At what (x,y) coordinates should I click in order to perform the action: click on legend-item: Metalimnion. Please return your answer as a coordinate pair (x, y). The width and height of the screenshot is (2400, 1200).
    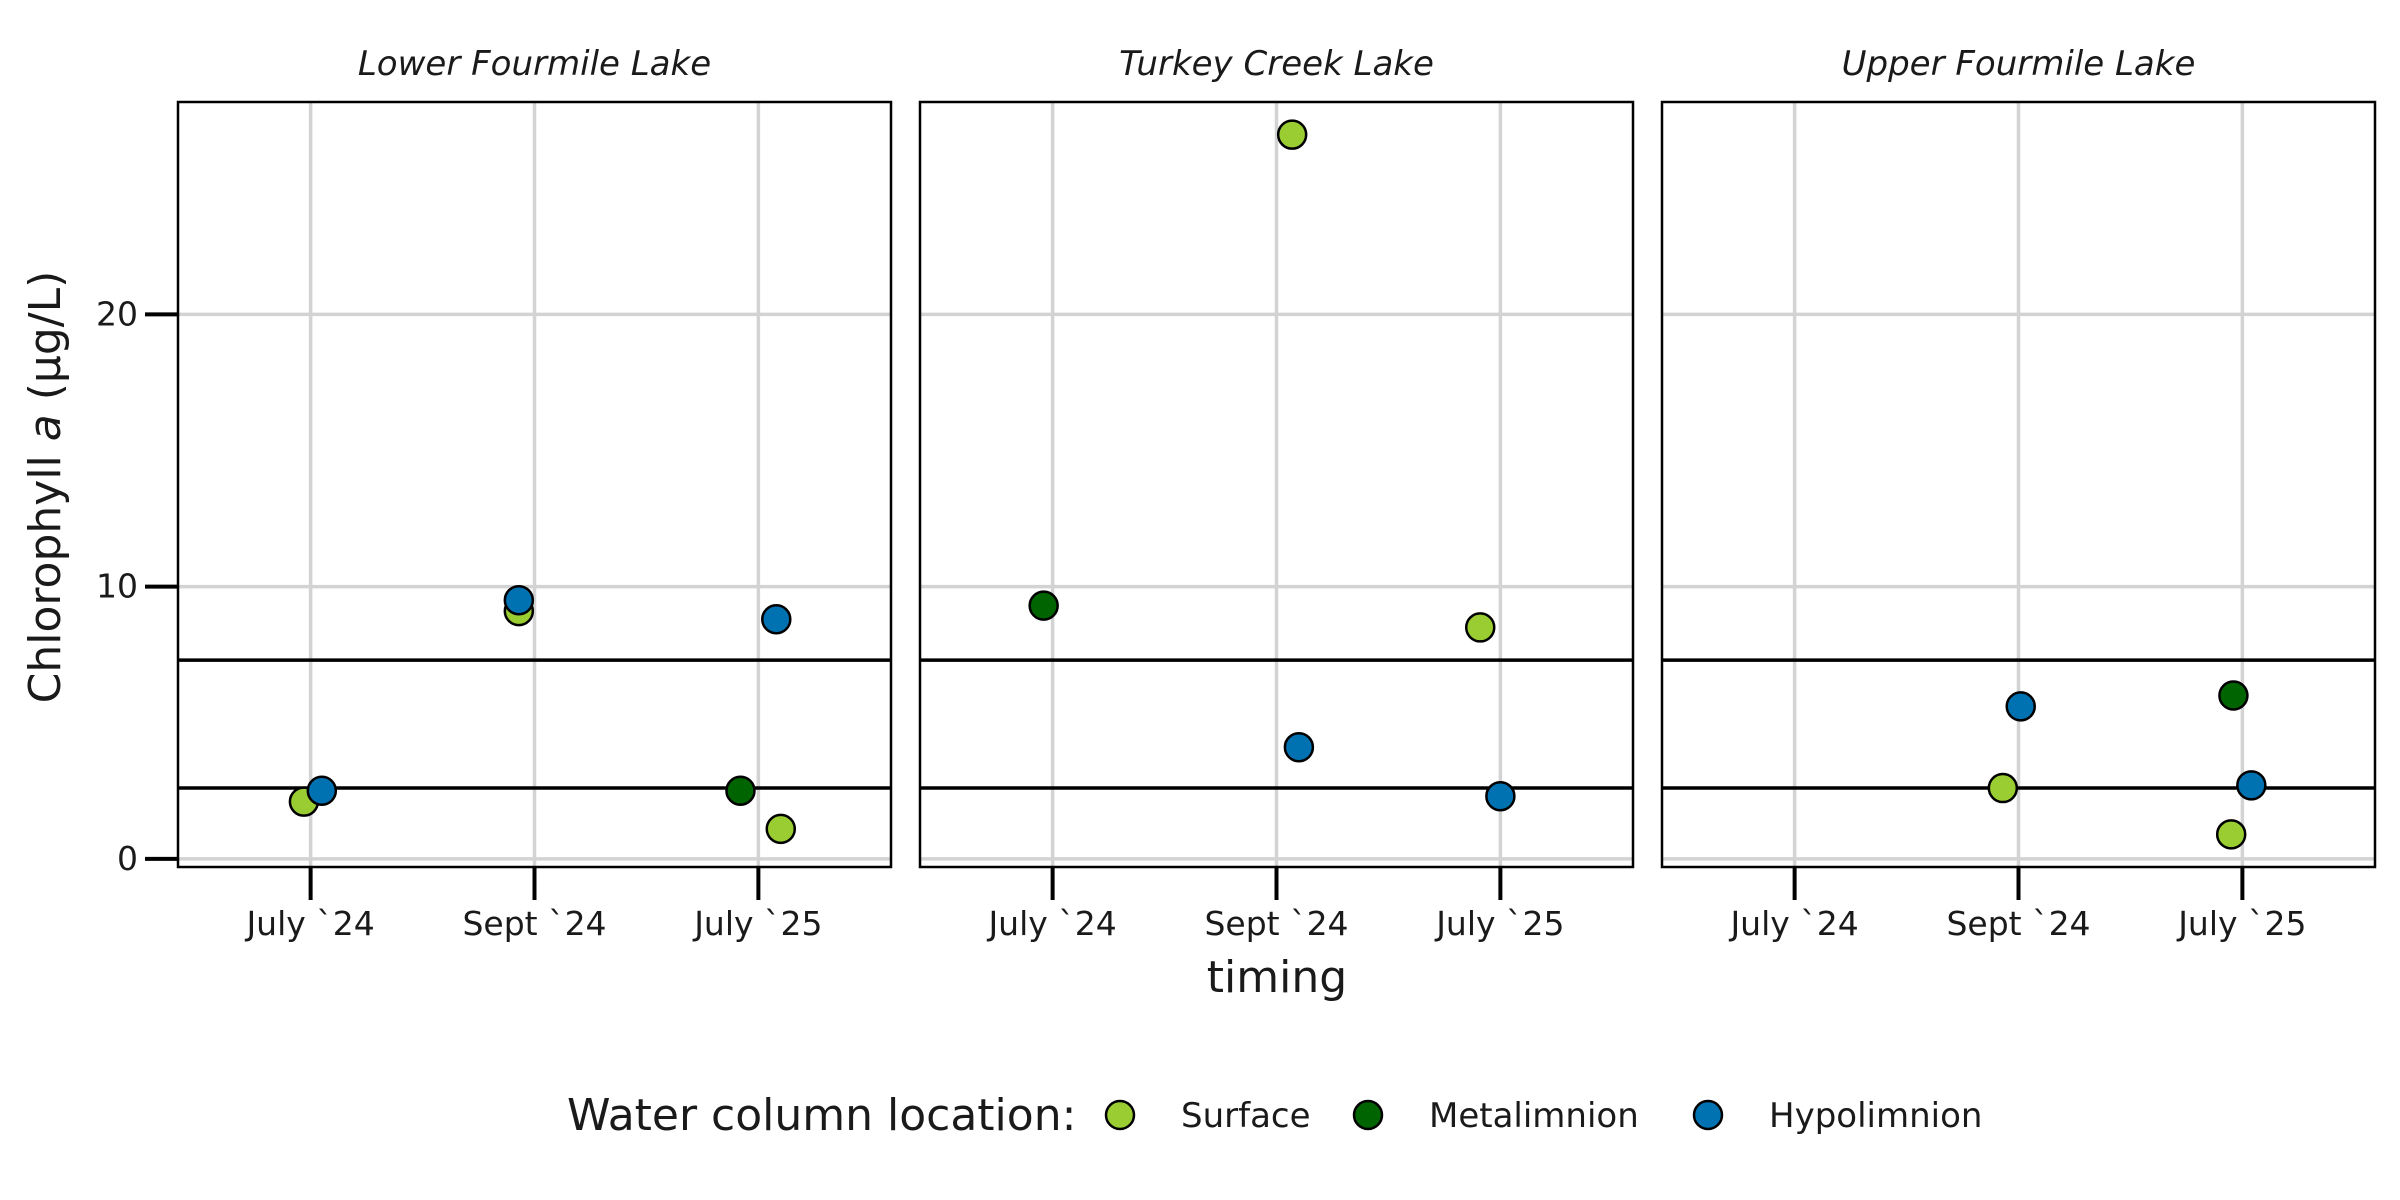
    Looking at the image, I should click on (1495, 1116).